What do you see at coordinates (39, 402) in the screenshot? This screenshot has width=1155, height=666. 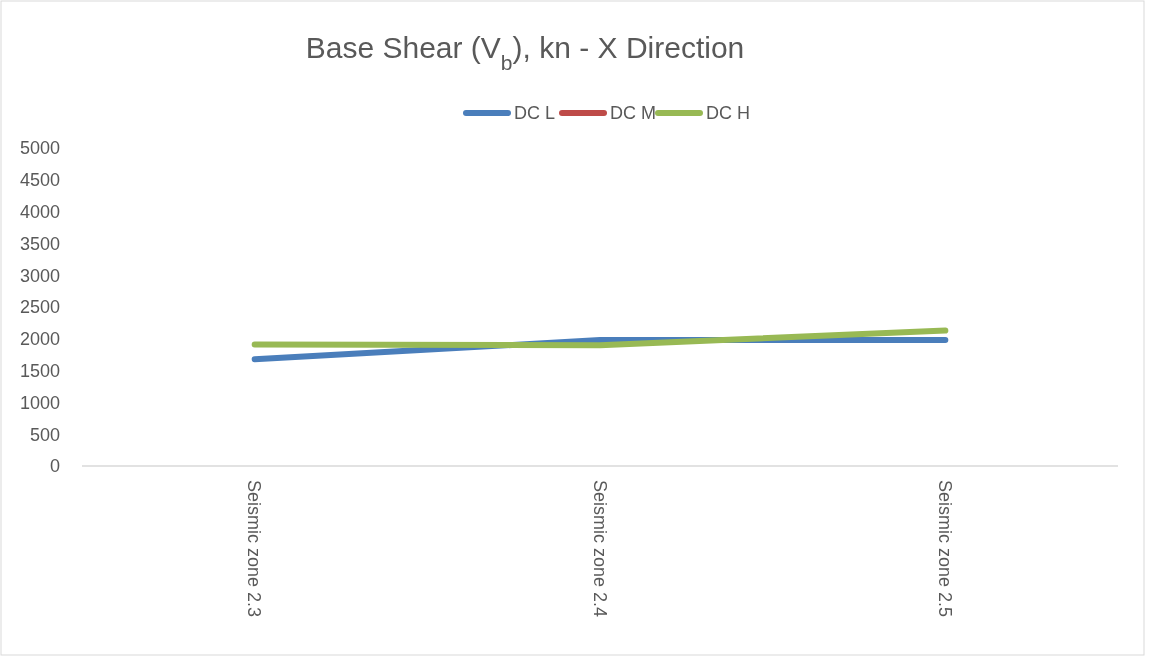 I see `y-tick-label: 1000` at bounding box center [39, 402].